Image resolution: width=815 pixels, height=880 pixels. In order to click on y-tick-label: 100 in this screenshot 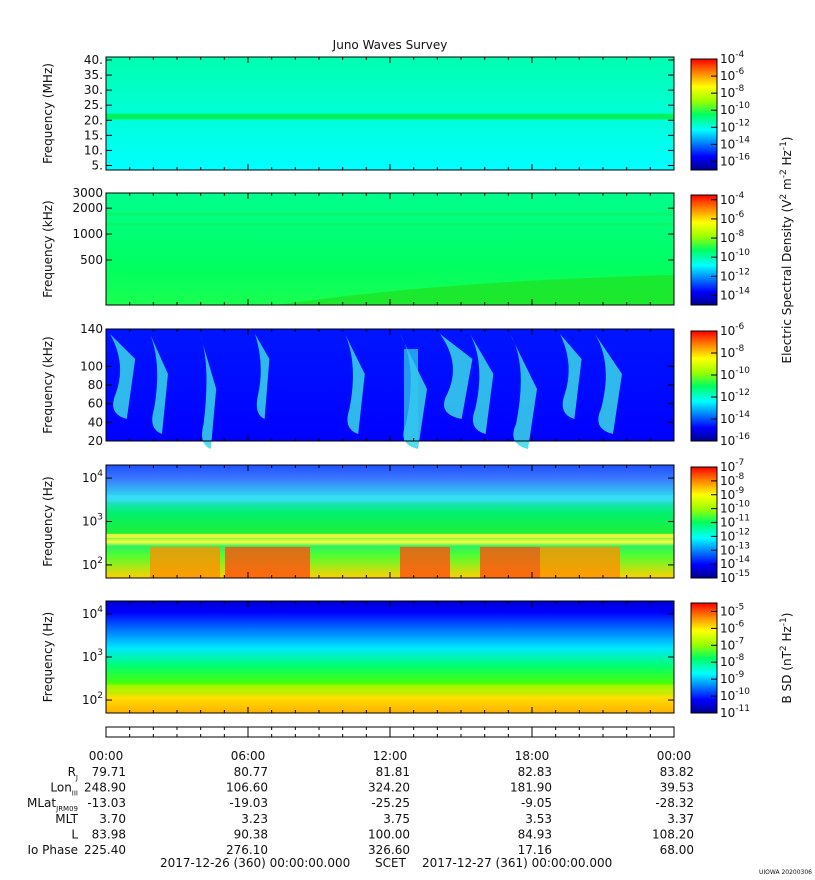, I will do `click(91, 366)`.